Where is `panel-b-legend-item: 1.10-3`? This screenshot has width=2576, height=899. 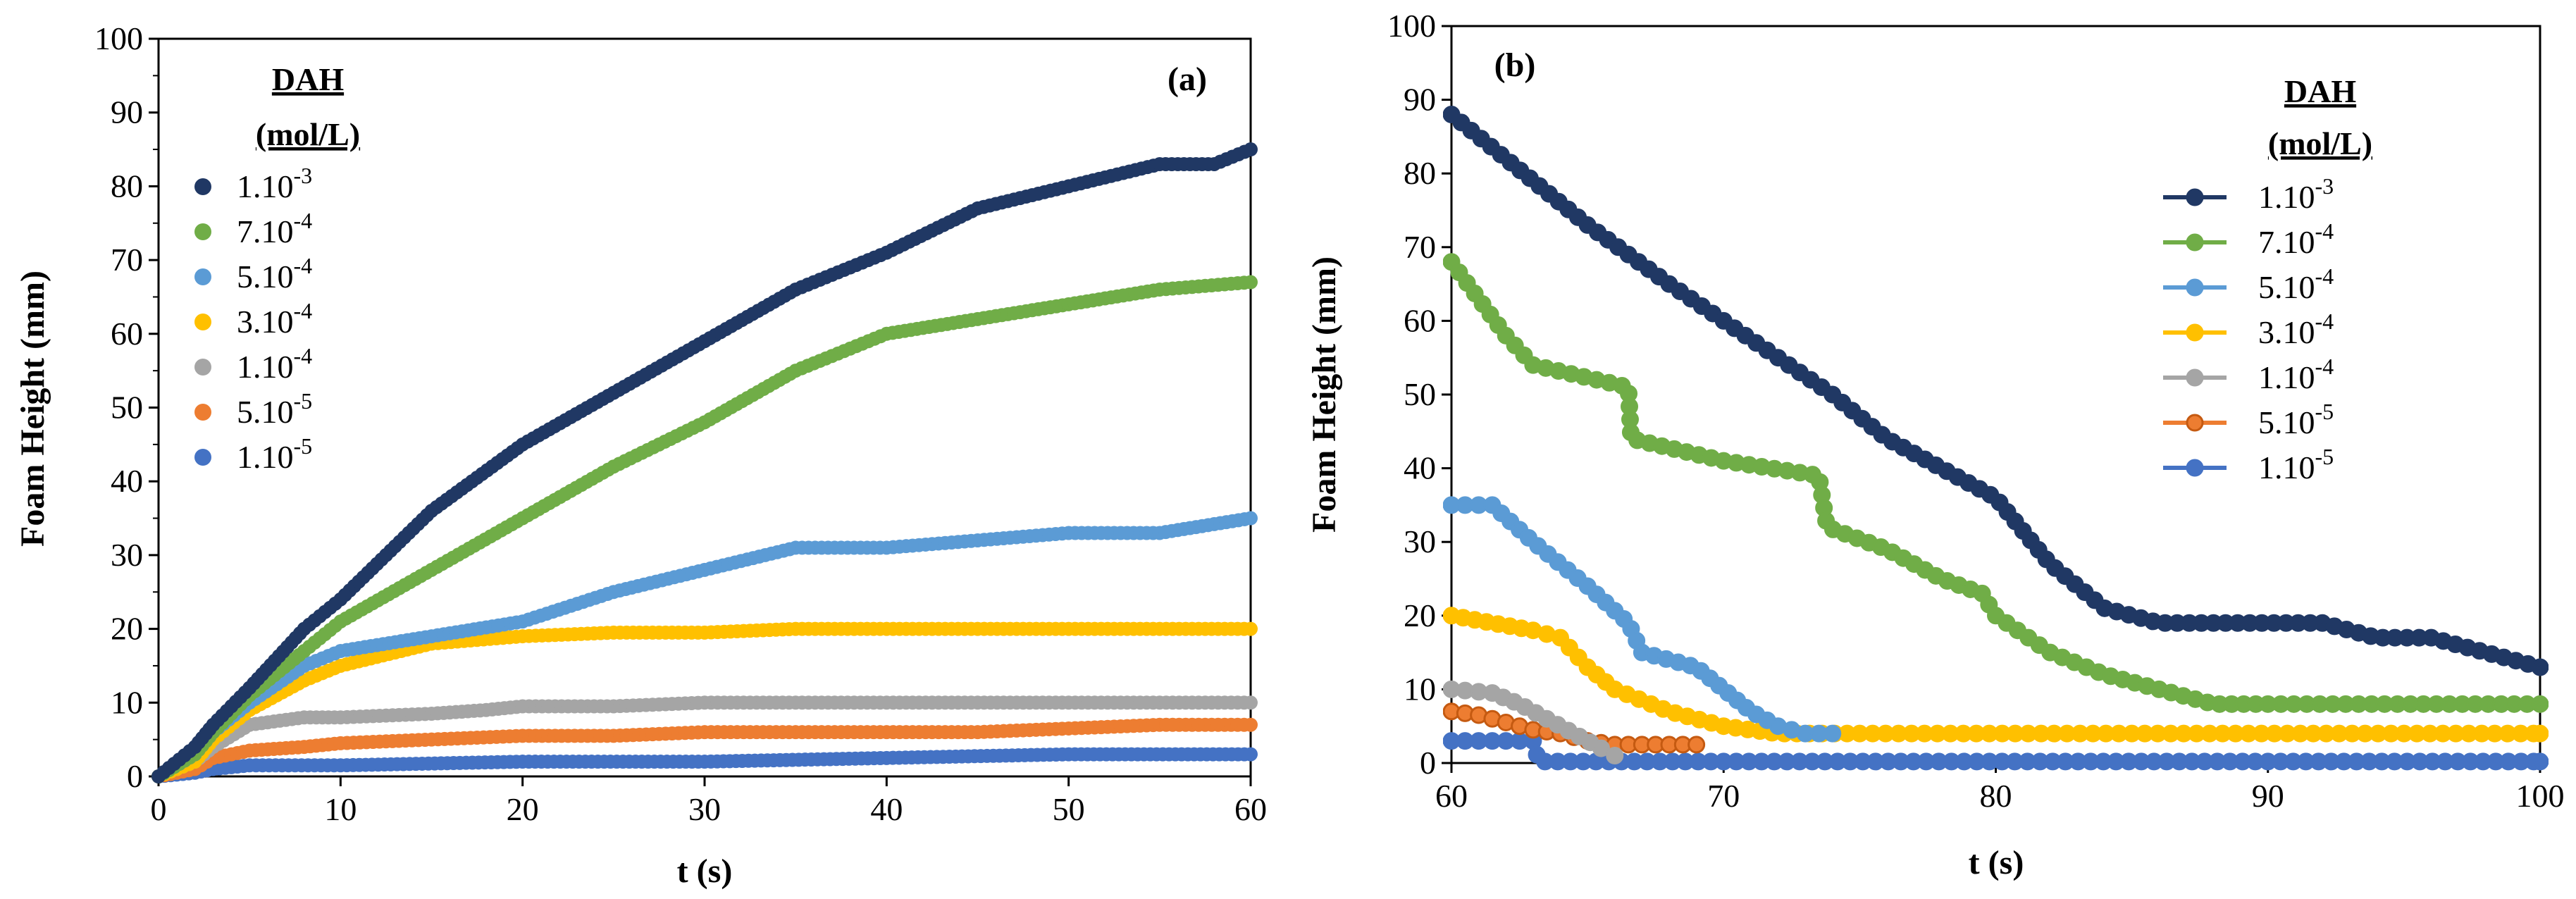 panel-b-legend-item: 1.10-3 is located at coordinates (2248, 194).